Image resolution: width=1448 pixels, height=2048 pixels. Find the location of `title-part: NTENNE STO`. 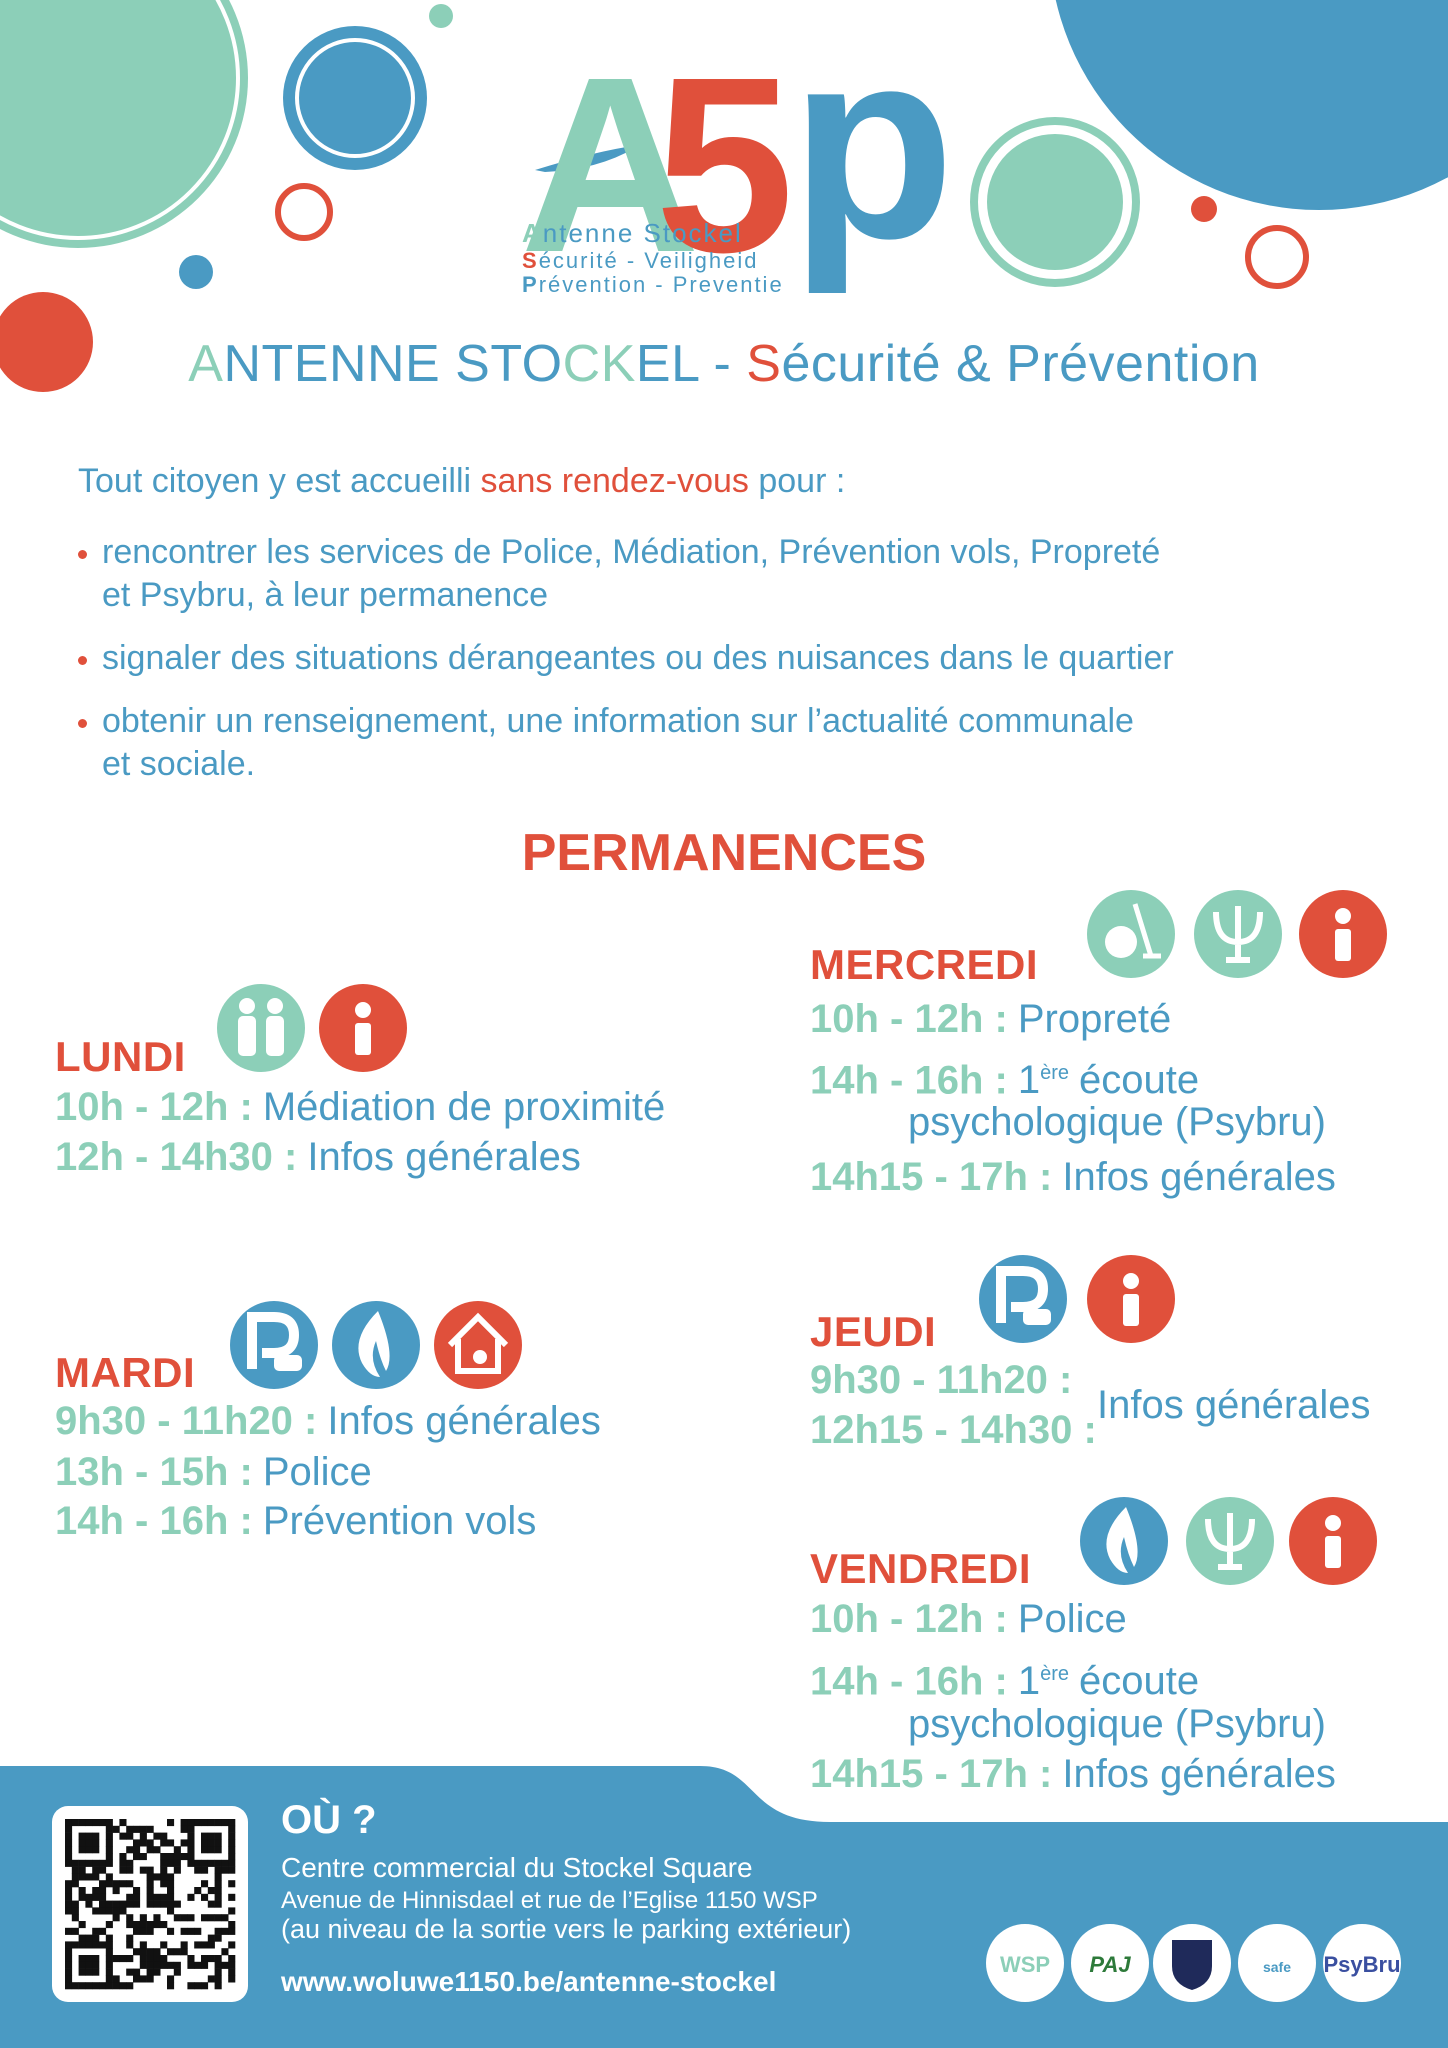

title-part: NTENNE STO is located at coordinates (393, 364).